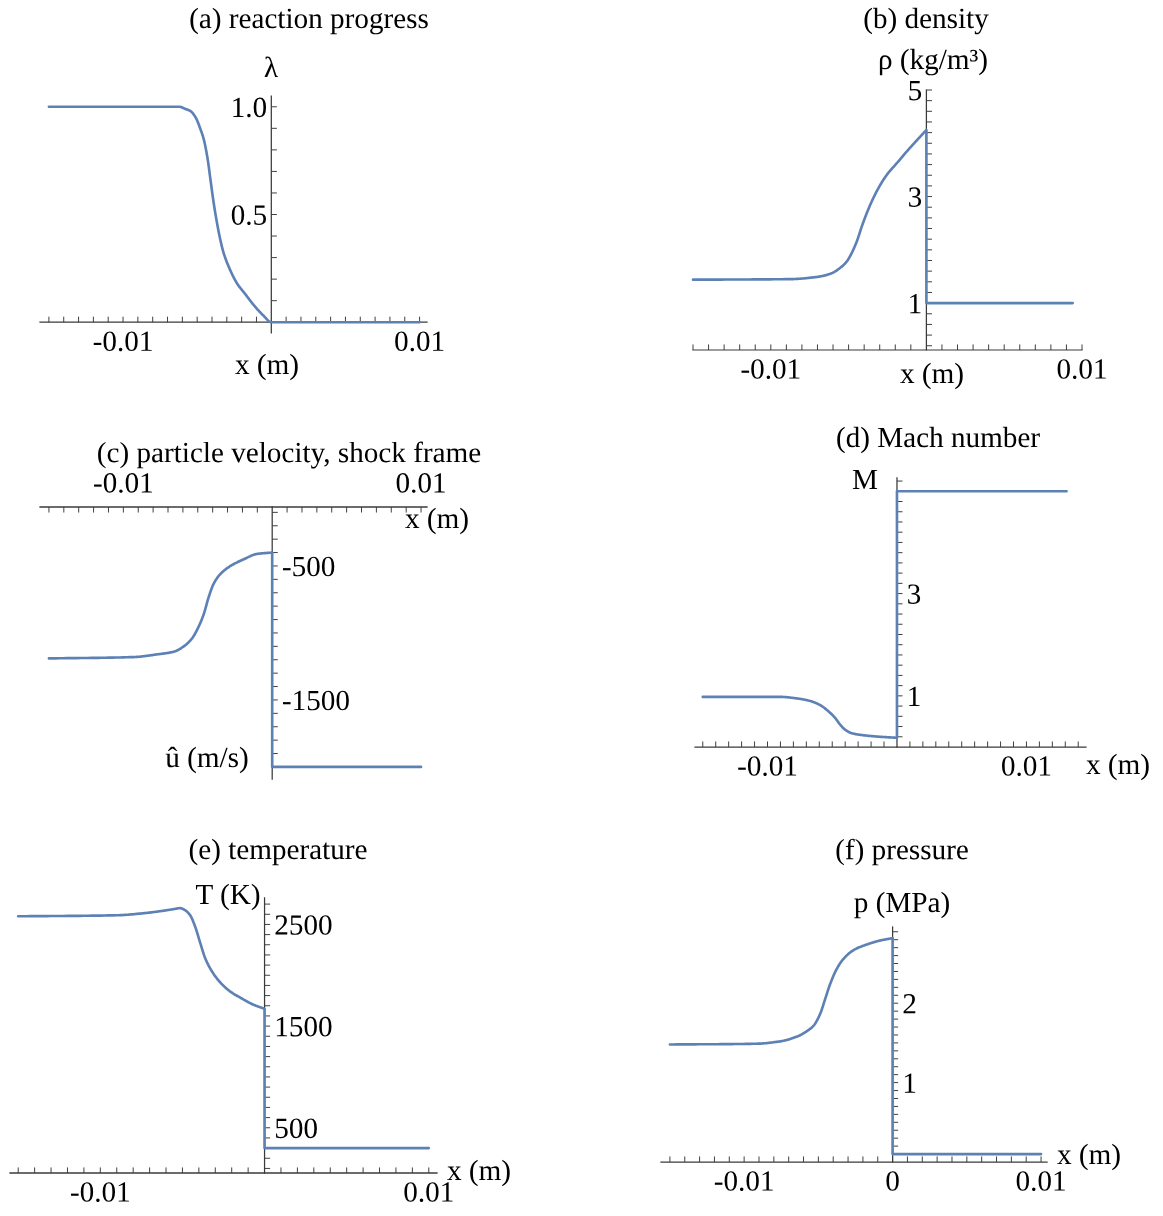 This screenshot has height=1216, width=1163. Describe the element at coordinates (933, 62) in the screenshot. I see `y-axis-title: ρ (kg/m³)` at that location.